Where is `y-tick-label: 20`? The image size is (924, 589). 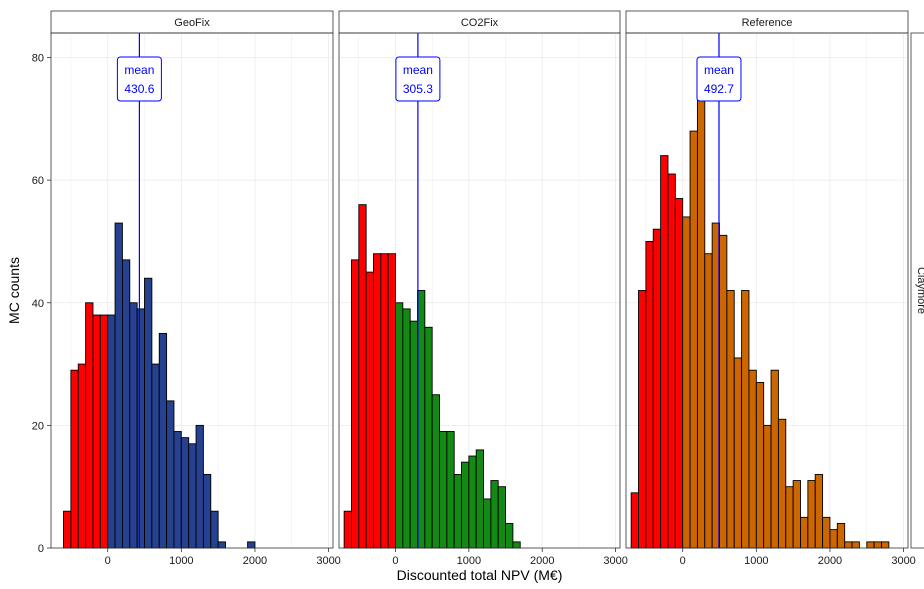
y-tick-label: 20 is located at coordinates (38, 426).